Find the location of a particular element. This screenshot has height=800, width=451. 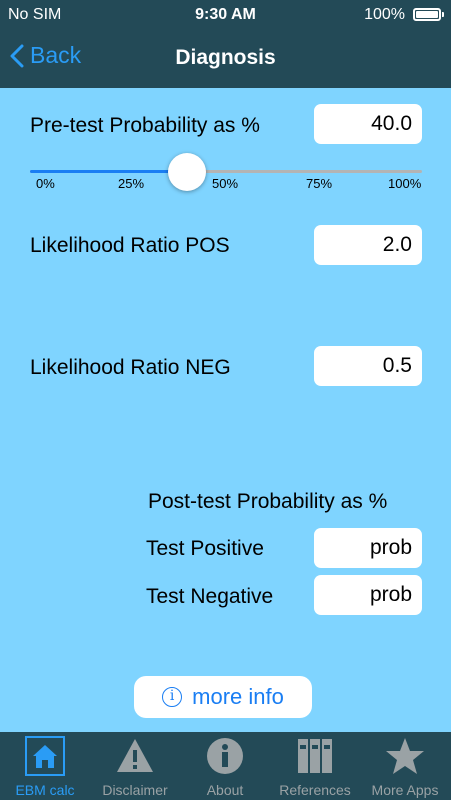

tab-about: About is located at coordinates (225, 766).